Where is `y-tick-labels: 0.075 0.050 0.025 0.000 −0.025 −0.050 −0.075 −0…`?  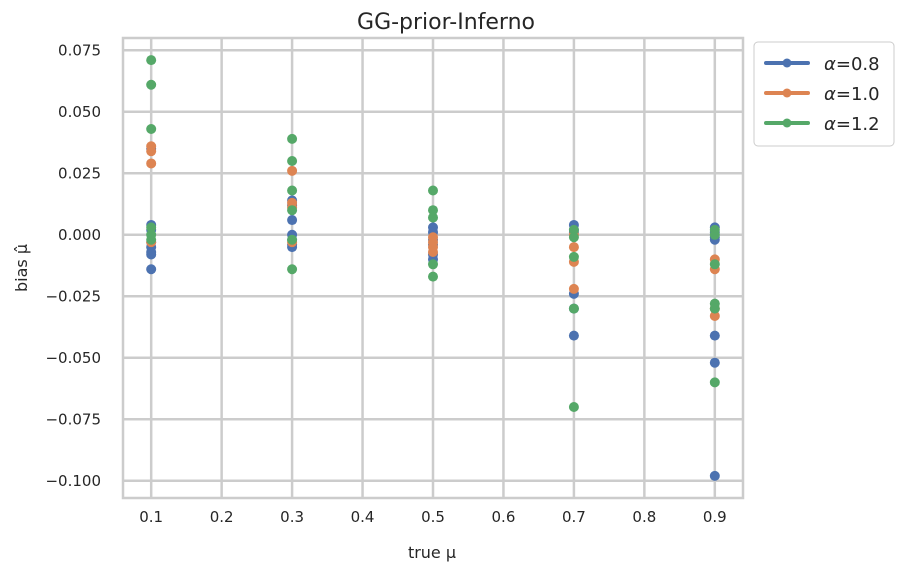 y-tick-labels: 0.075 0.050 0.025 0.000 −0.025 −0.050 −0.075 −0… is located at coordinates (73, 265).